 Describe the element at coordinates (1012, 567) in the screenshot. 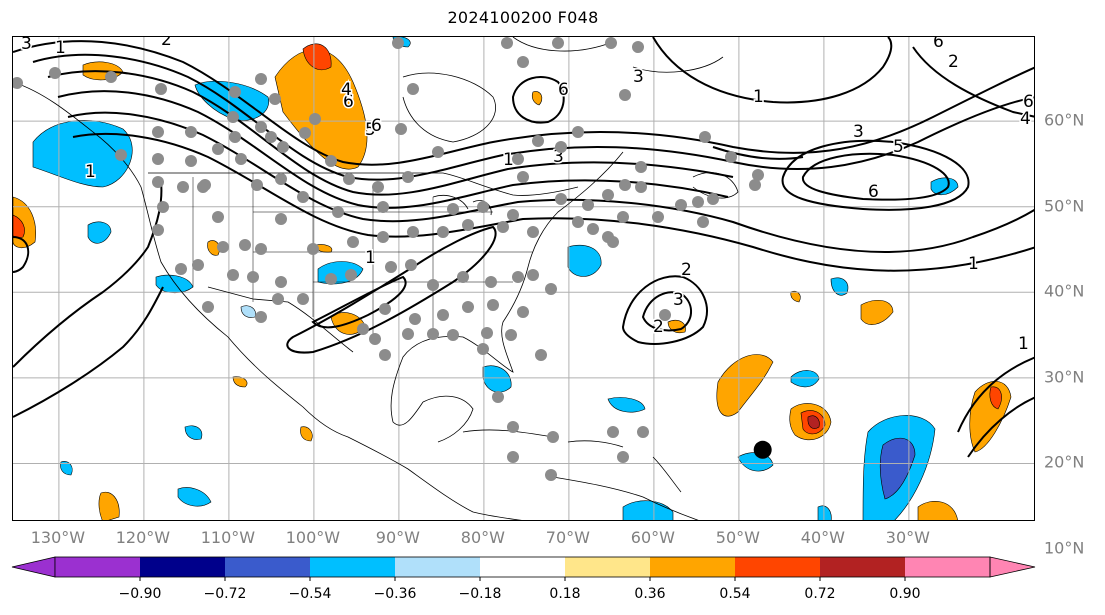

I see `colorbar-over-triangle` at that location.